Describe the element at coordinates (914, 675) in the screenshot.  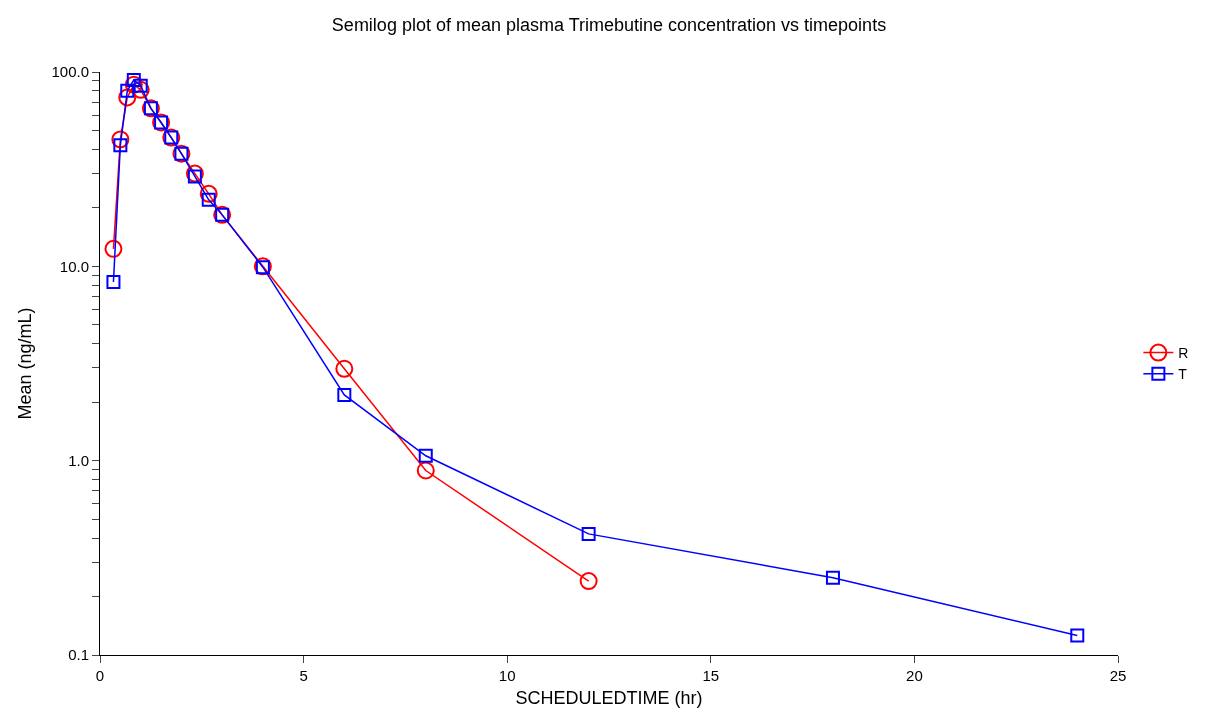
I see `x-tick-label: 20` at that location.